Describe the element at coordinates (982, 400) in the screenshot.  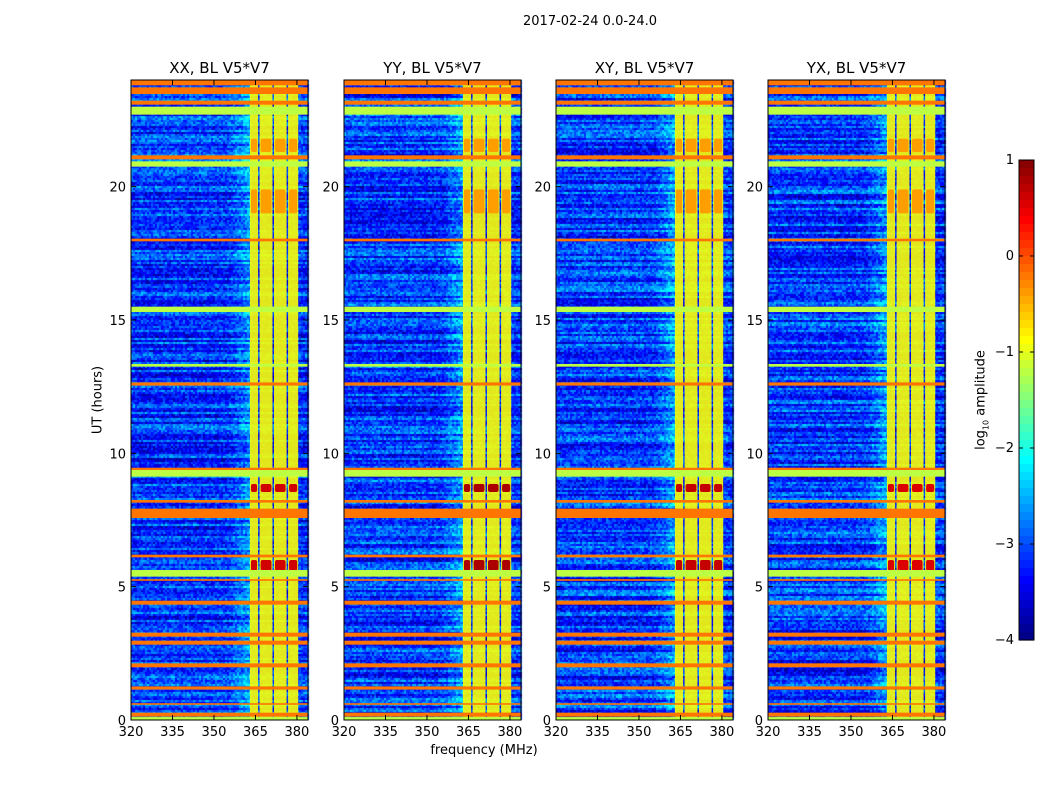
I see `colorbar-label: log10 amplitude` at that location.